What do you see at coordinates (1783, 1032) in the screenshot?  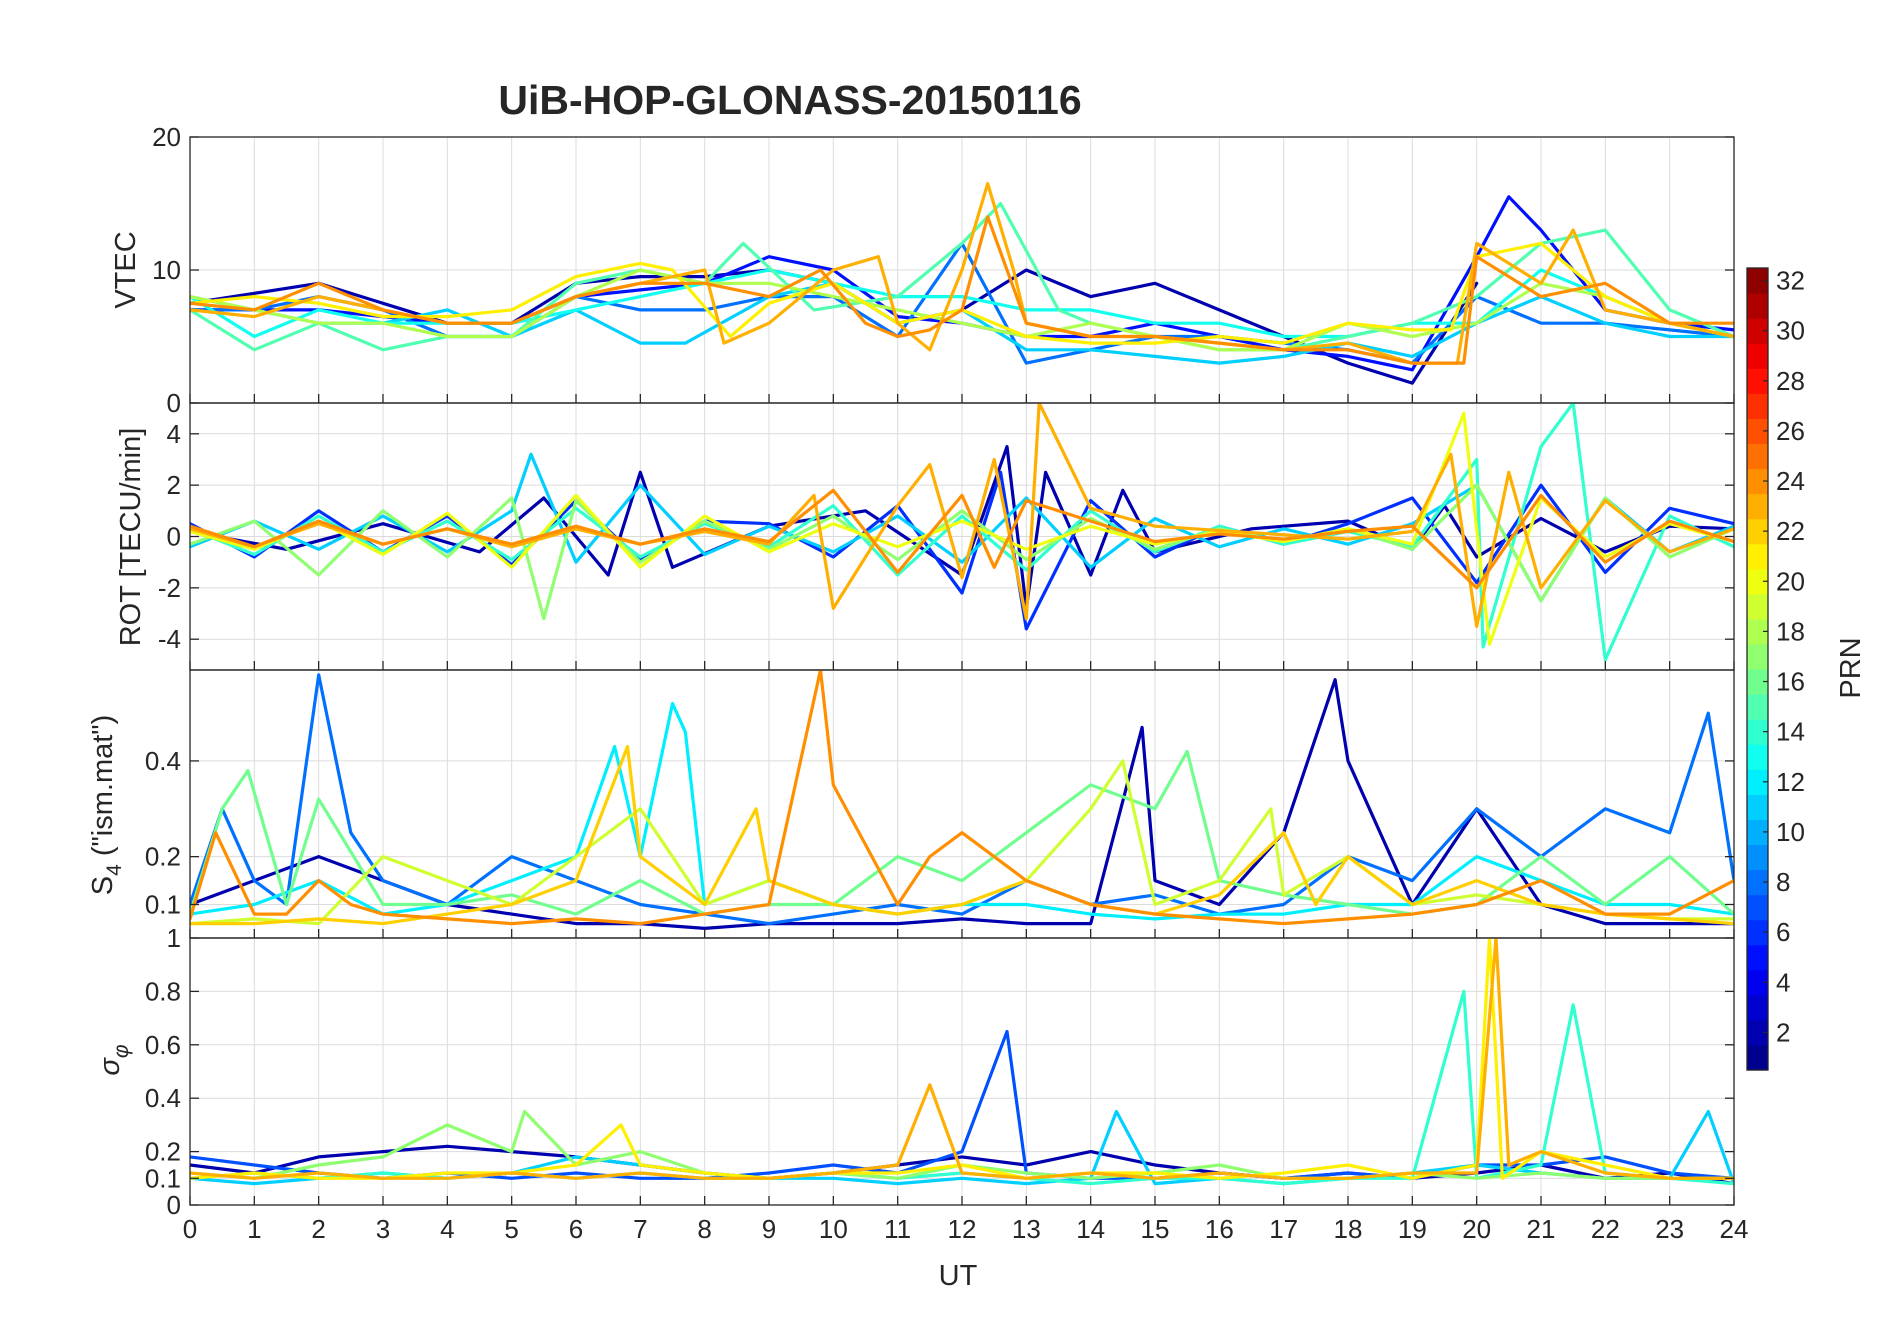 I see `colorbar-tick-label: 2` at bounding box center [1783, 1032].